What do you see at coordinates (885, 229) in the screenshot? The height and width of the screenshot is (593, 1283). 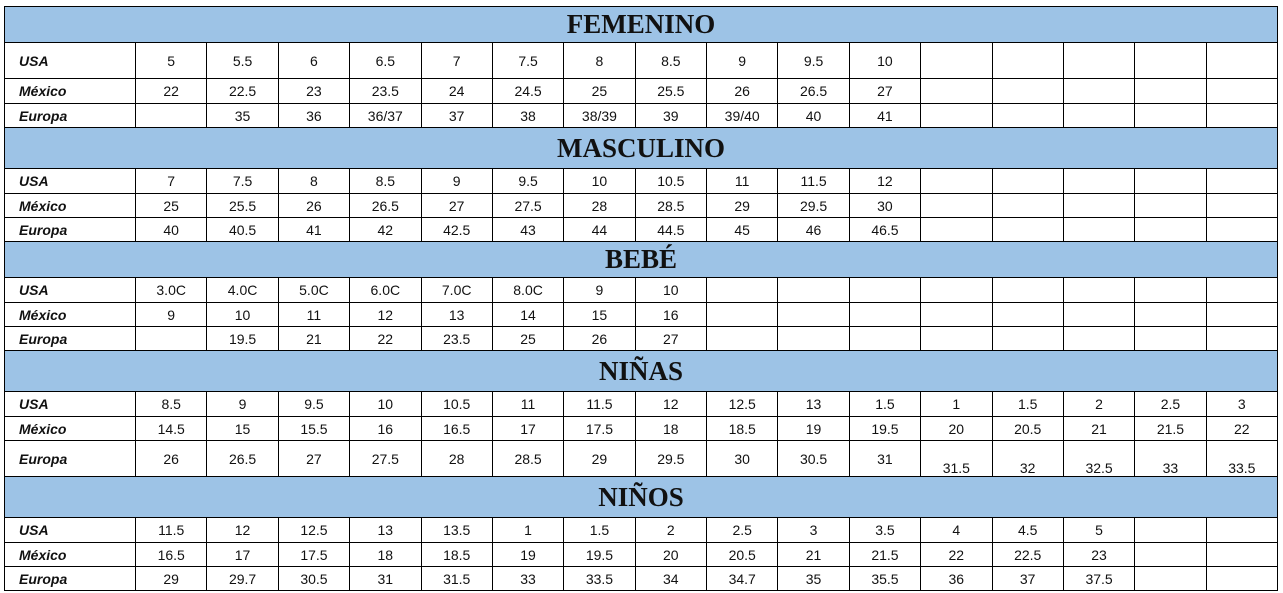 I see `size-cell: 46.5` at bounding box center [885, 229].